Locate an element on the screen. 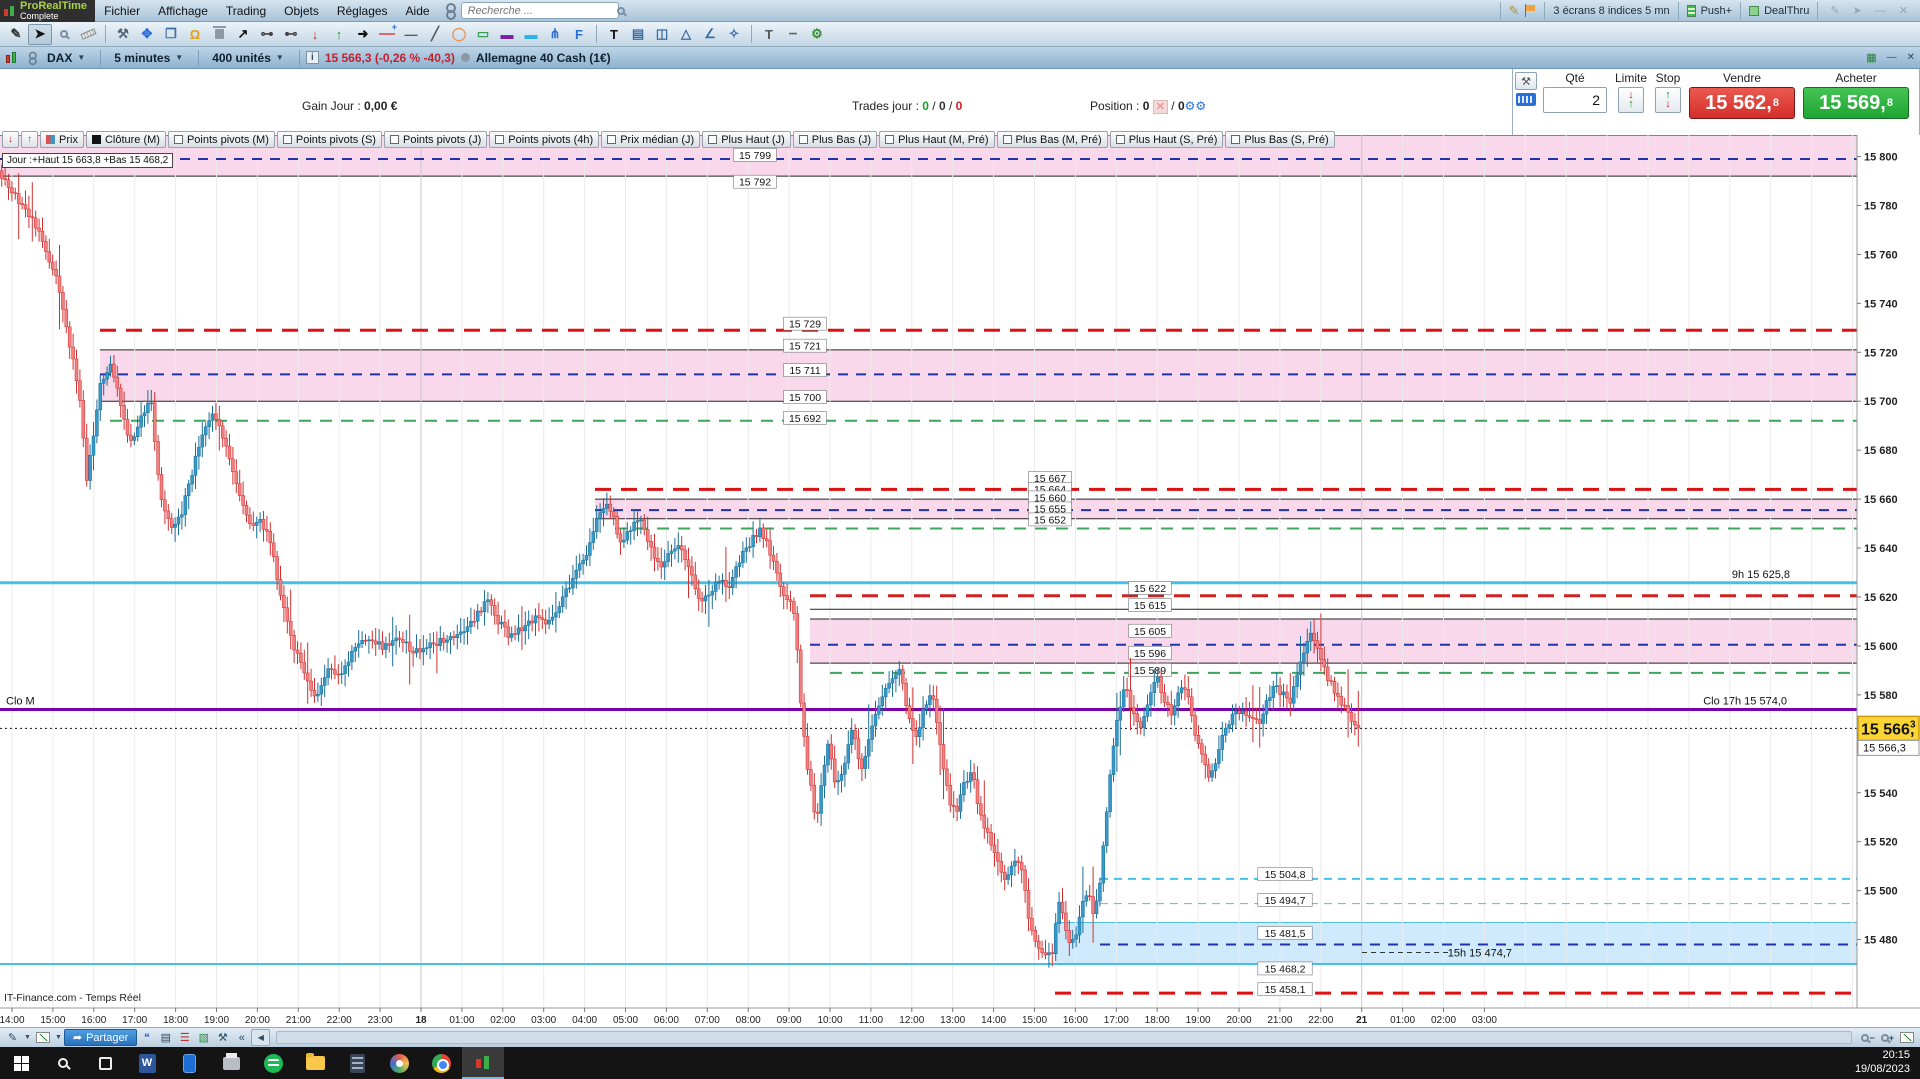 The image size is (1920, 1079). phone-app-icon is located at coordinates (189, 1063).